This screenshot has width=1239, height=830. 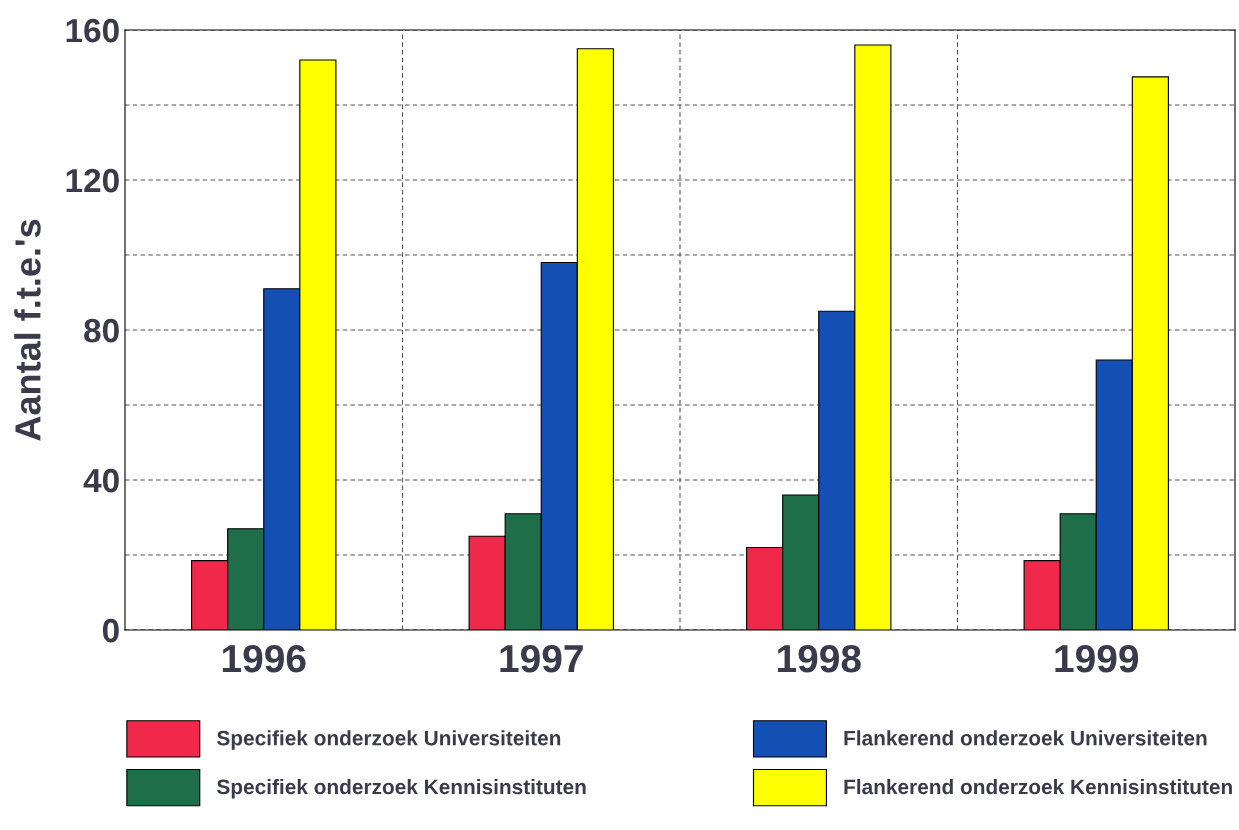 I want to click on legend-label: Flankerend onderzoek Kennisinstituten, so click(x=1038, y=786).